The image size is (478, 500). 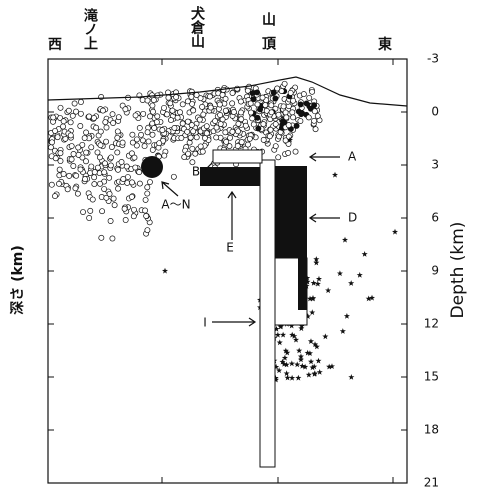 I want to click on y-tick-label: -3, so click(x=433, y=59).